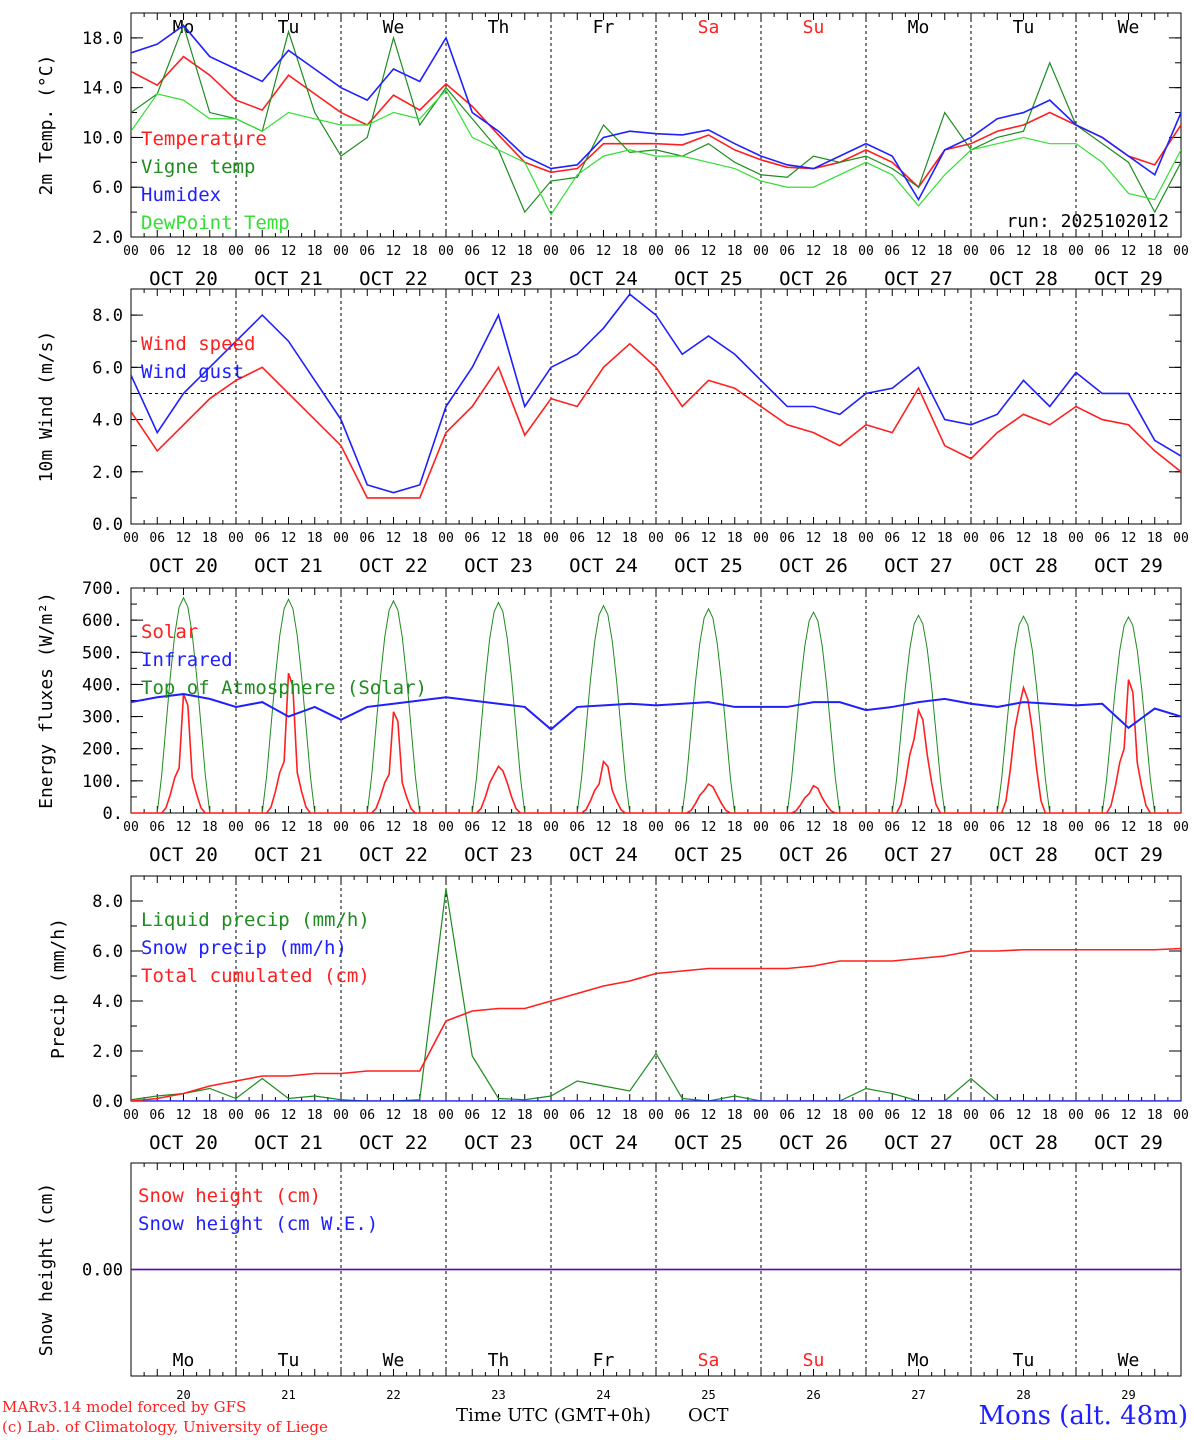 This screenshot has height=1440, width=1194. What do you see at coordinates (553, 1415) in the screenshot?
I see `time-axis-label: Time UTC (GMT+0h)` at bounding box center [553, 1415].